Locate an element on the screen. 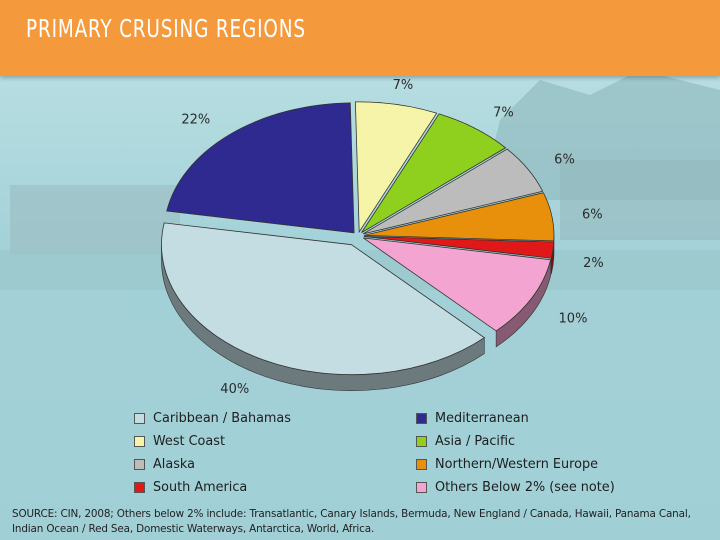 The width and height of the screenshot is (720, 540). legend-label: Northern/Western Europe is located at coordinates (517, 464).